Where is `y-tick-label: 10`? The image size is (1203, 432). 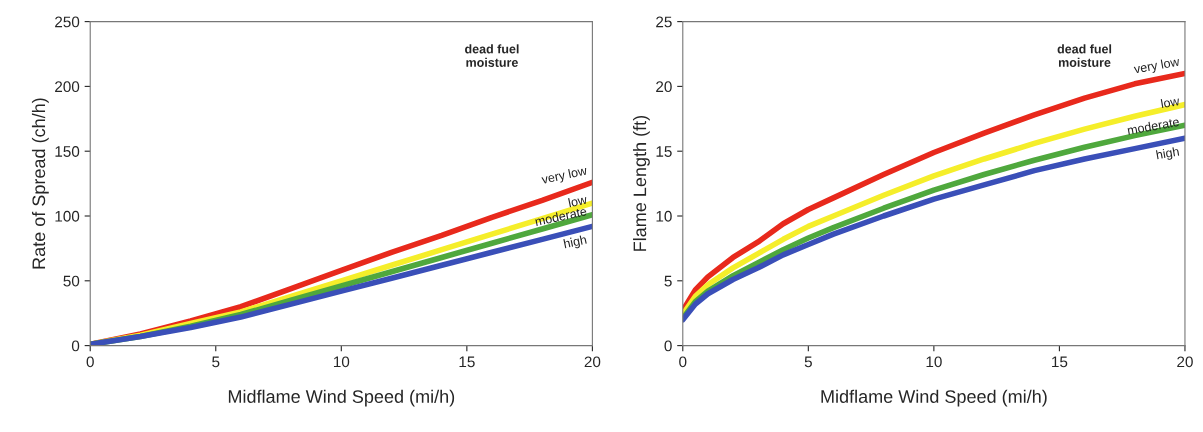 y-tick-label: 10 is located at coordinates (664, 216).